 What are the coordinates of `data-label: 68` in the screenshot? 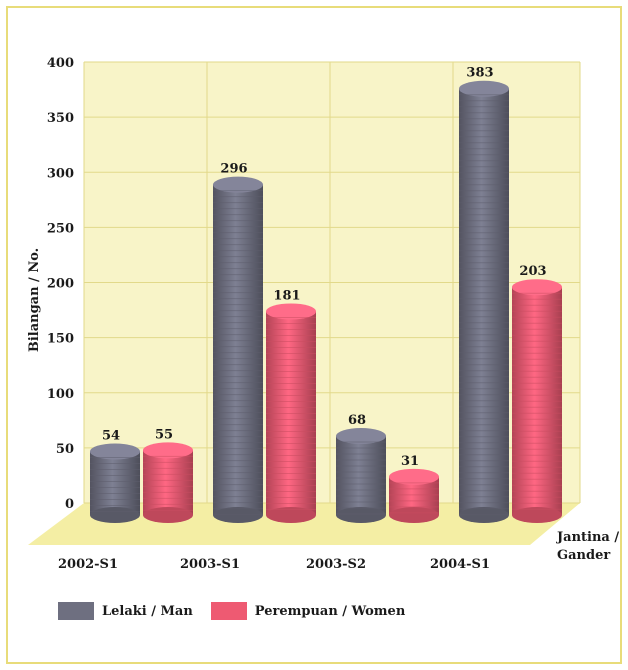 It's located at (357, 420).